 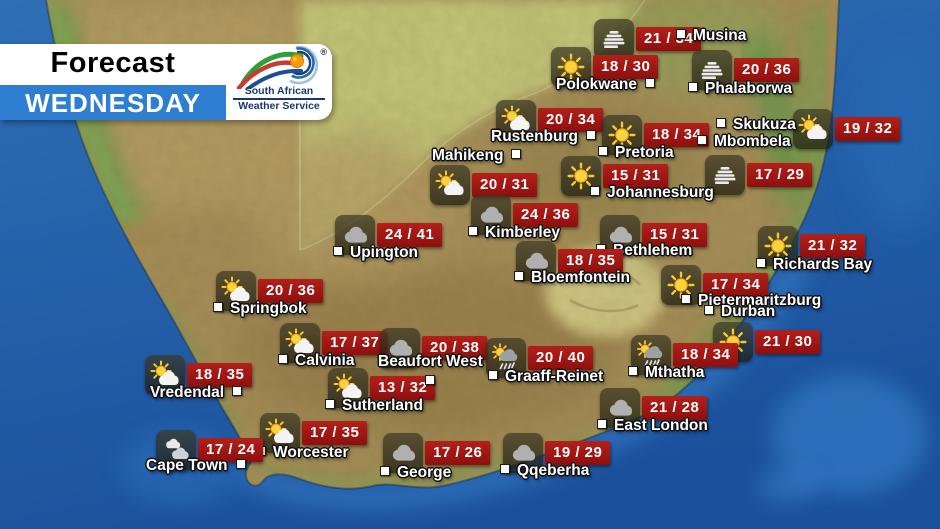 I want to click on temp-badge: 17 / 34, so click(x=736, y=285).